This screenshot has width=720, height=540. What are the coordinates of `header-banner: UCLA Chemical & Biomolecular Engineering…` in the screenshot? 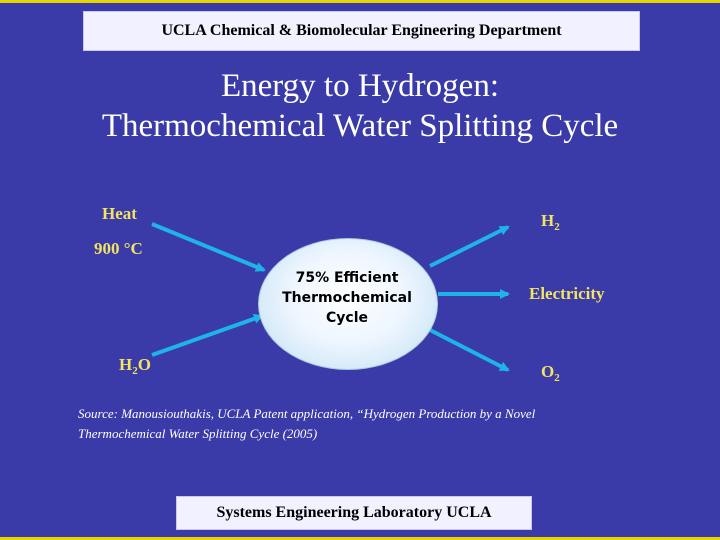 It's located at (361, 31).